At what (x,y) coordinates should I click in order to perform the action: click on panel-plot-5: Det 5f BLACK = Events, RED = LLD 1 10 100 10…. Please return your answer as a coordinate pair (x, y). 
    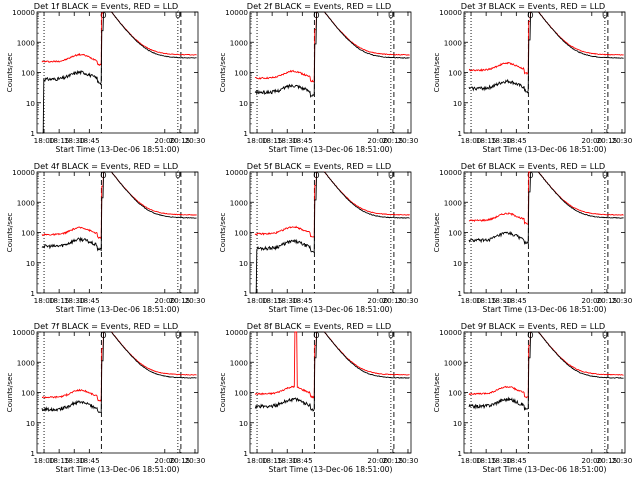
    Looking at the image, I should click on (318, 237).